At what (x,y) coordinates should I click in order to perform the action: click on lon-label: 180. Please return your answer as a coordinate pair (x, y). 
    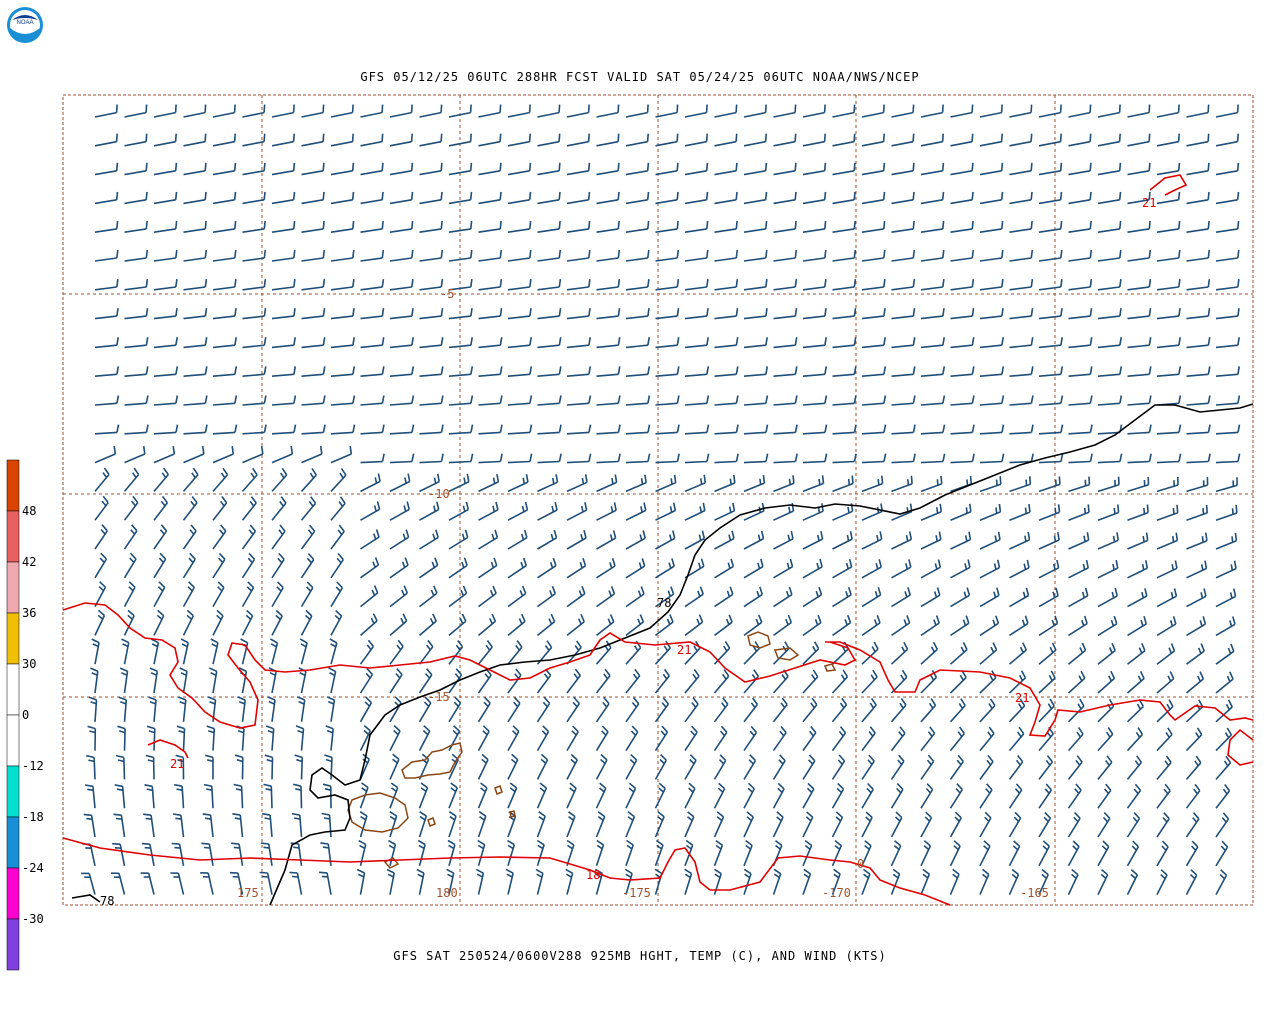
    Looking at the image, I should click on (447, 893).